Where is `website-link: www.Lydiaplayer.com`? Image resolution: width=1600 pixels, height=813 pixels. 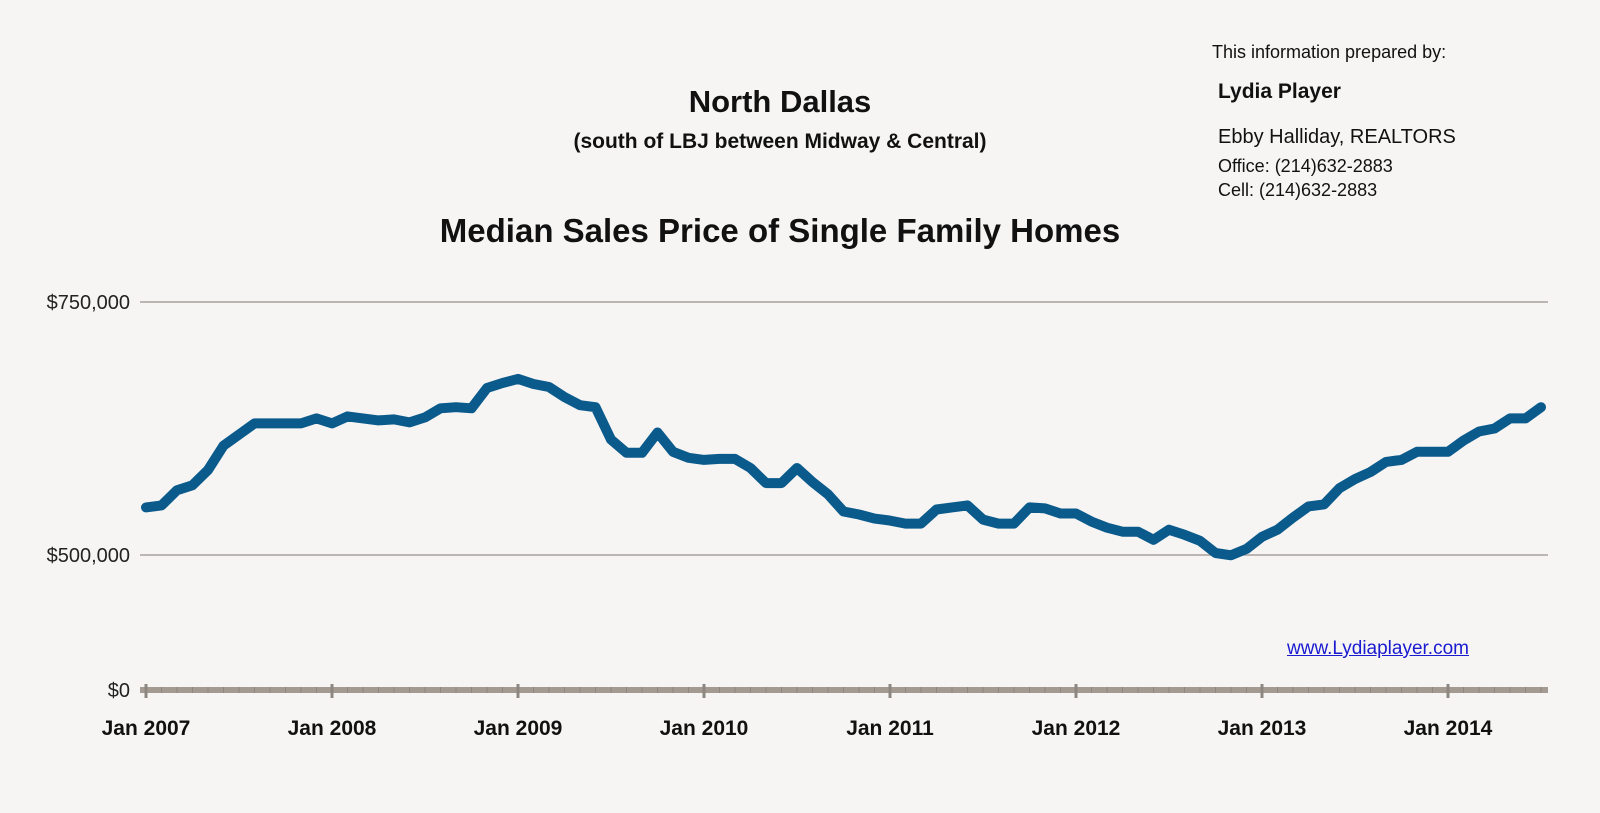
website-link: www.Lydiaplayer.com is located at coordinates (1378, 648).